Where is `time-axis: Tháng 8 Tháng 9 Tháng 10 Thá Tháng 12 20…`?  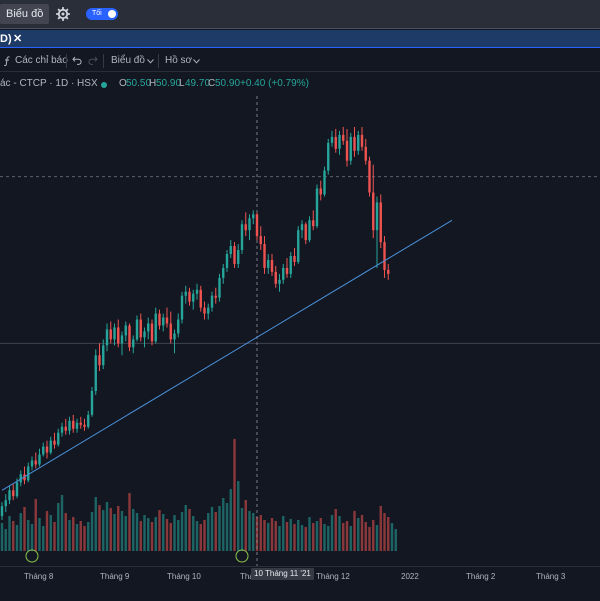
time-axis: Tháng 8 Tháng 9 Tháng 10 Thá Tháng 12 20… is located at coordinates (300, 583).